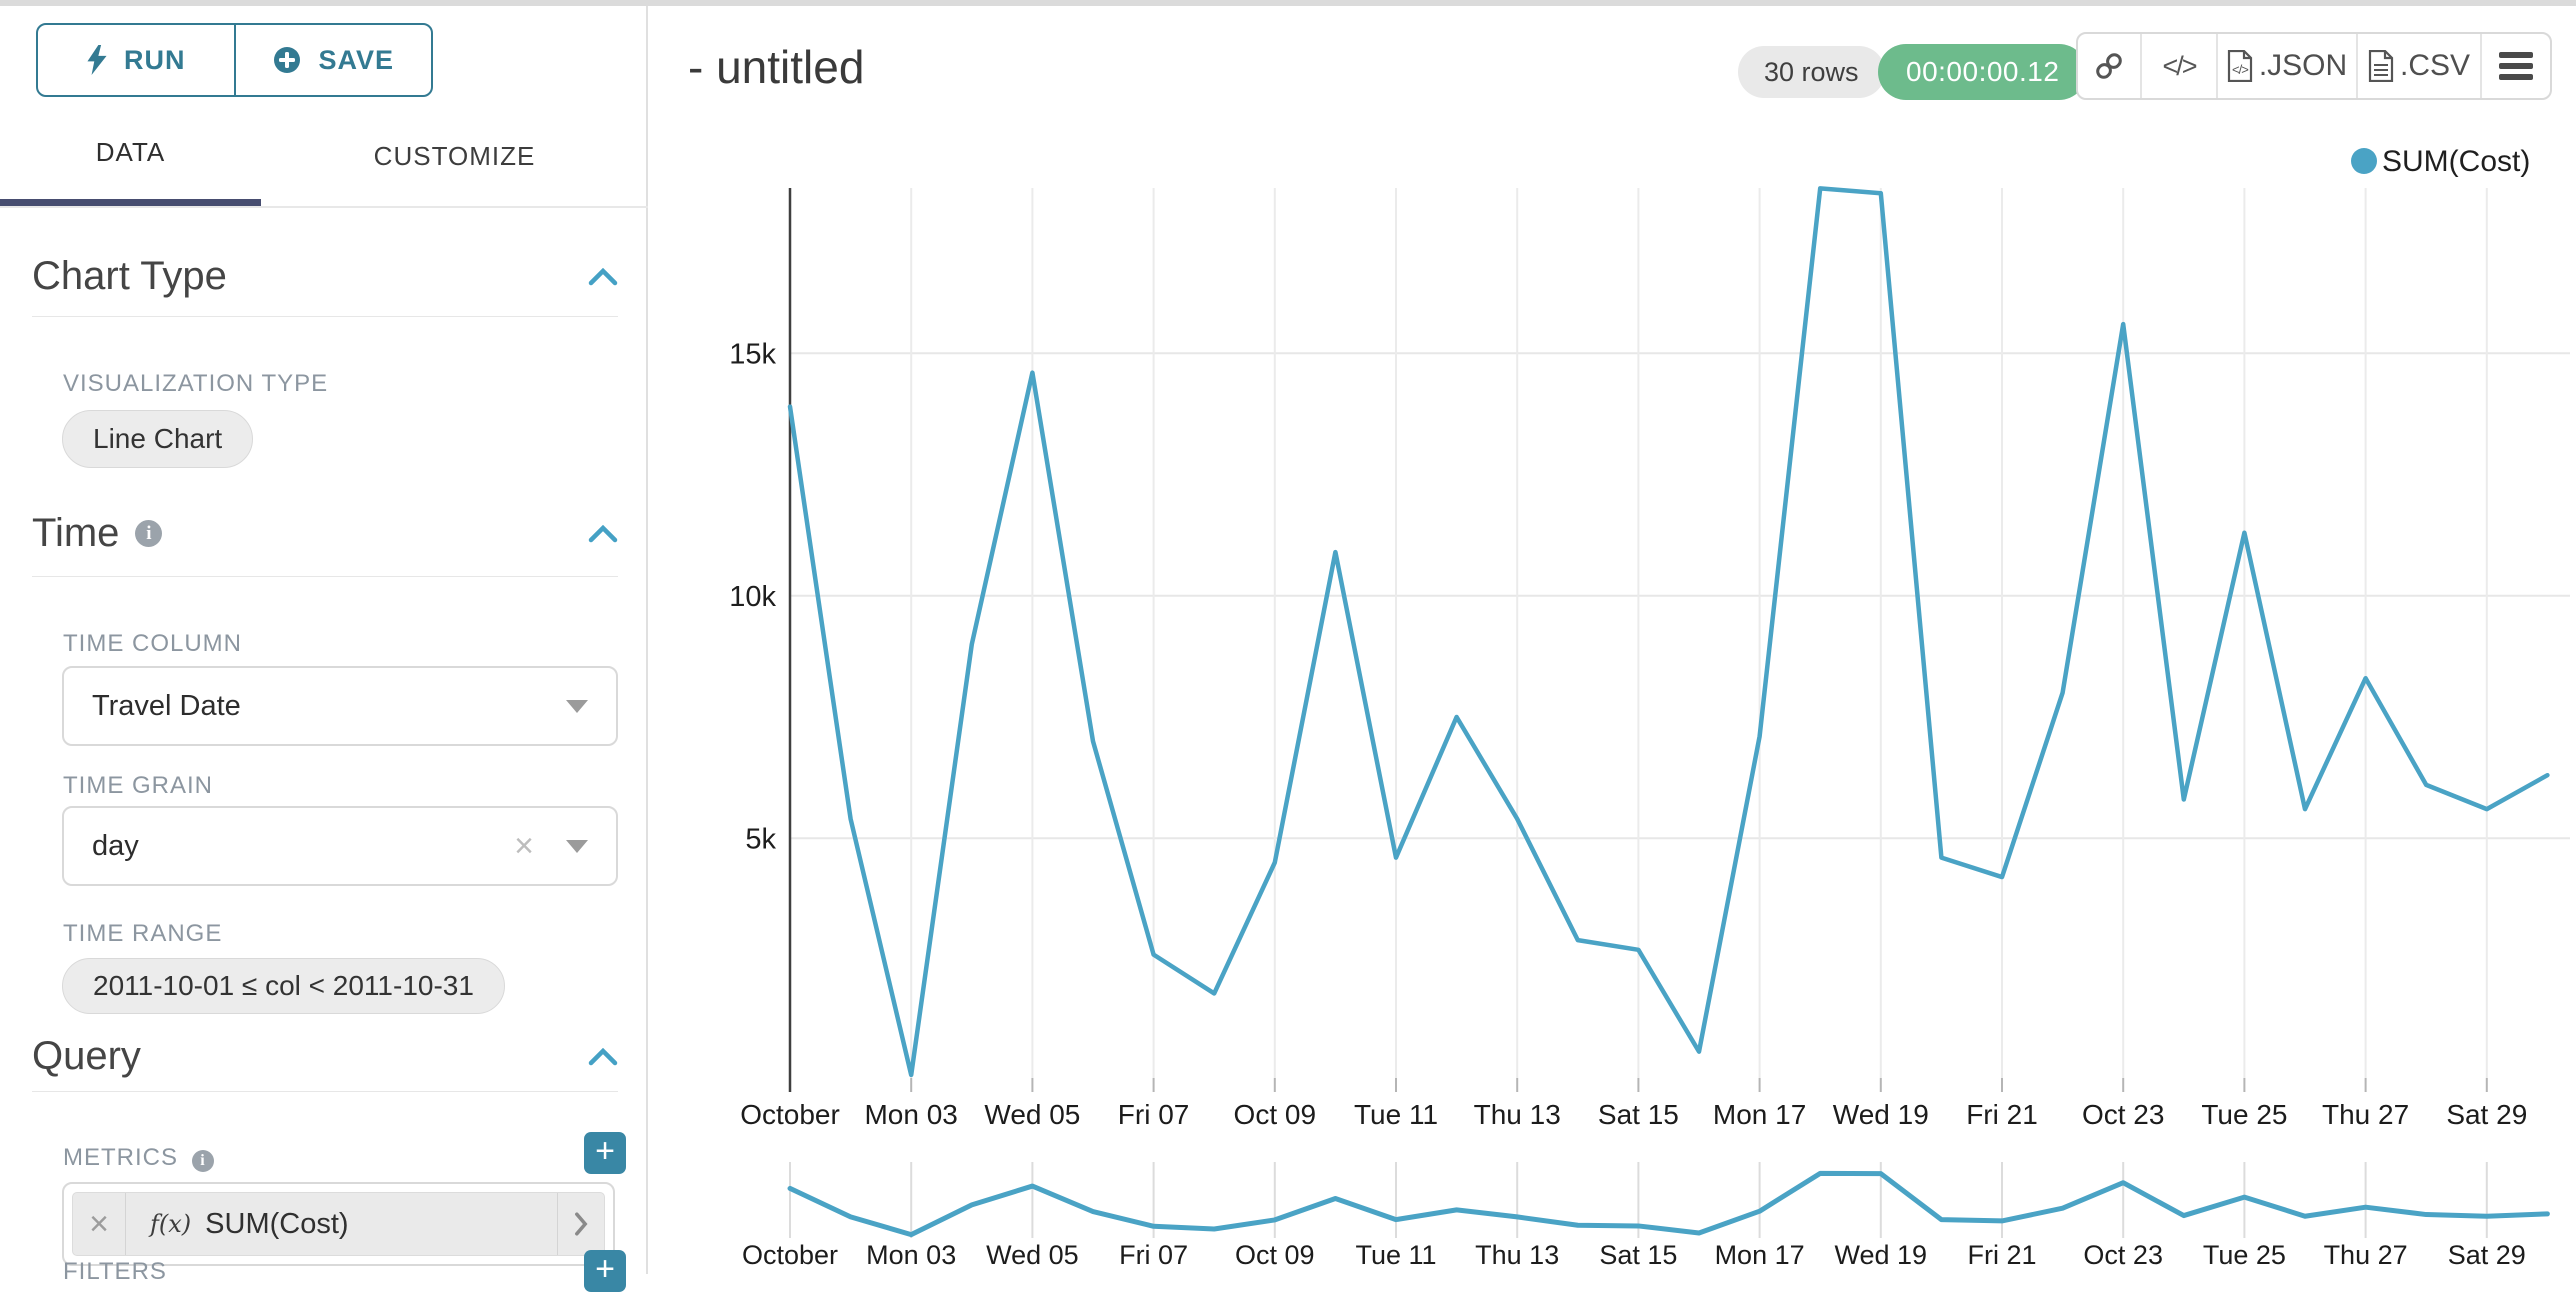 The height and width of the screenshot is (1292, 2576). I want to click on chart-menu-button, so click(2515, 66).